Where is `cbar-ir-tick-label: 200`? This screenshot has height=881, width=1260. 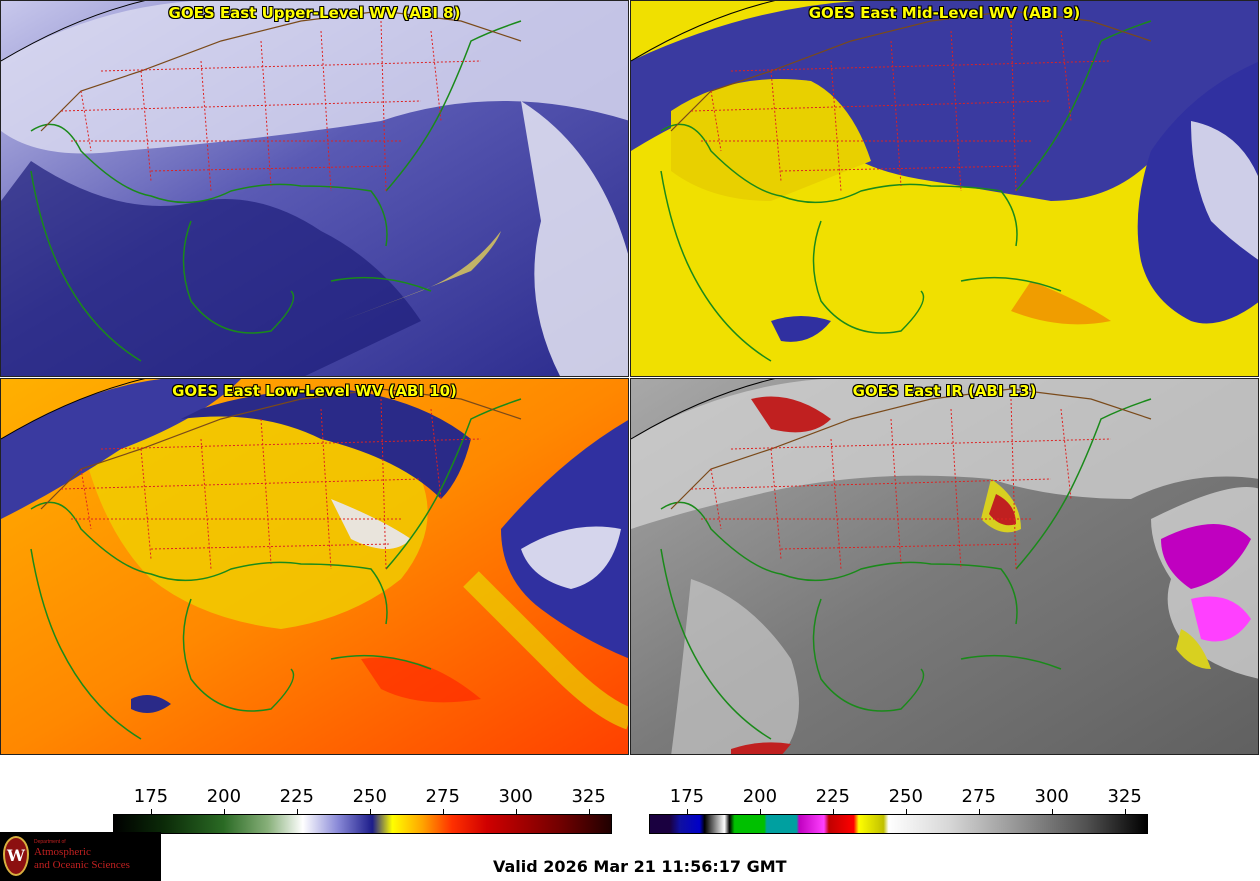
cbar-ir-tick-label: 200 is located at coordinates (760, 796).